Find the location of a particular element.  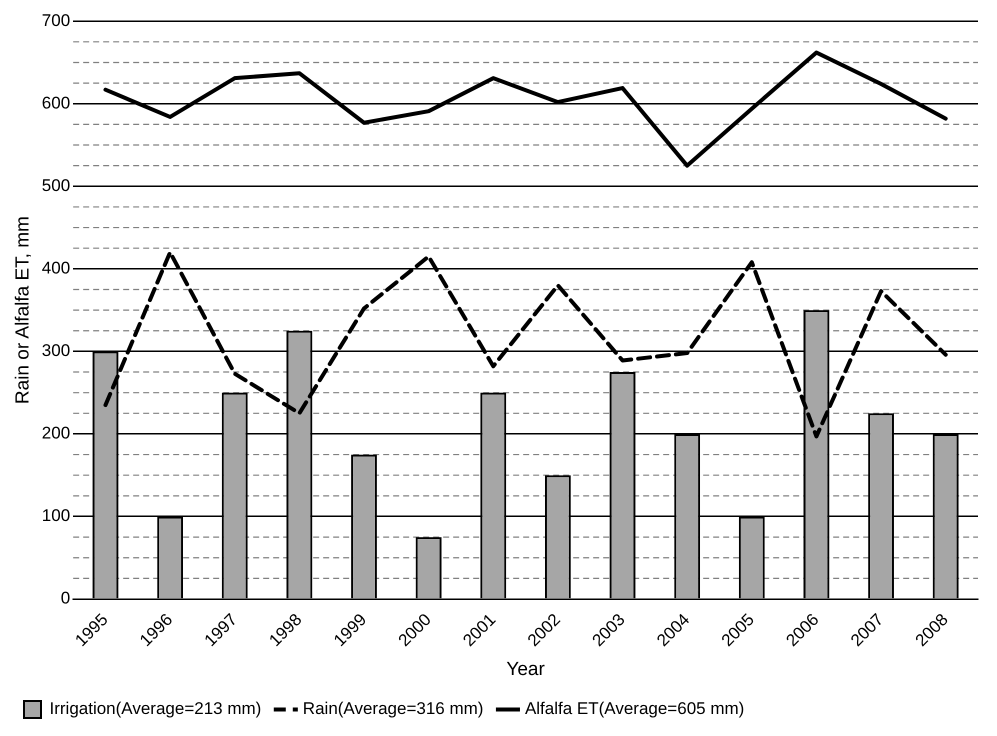

x-axis-title: Year is located at coordinates (526, 669).